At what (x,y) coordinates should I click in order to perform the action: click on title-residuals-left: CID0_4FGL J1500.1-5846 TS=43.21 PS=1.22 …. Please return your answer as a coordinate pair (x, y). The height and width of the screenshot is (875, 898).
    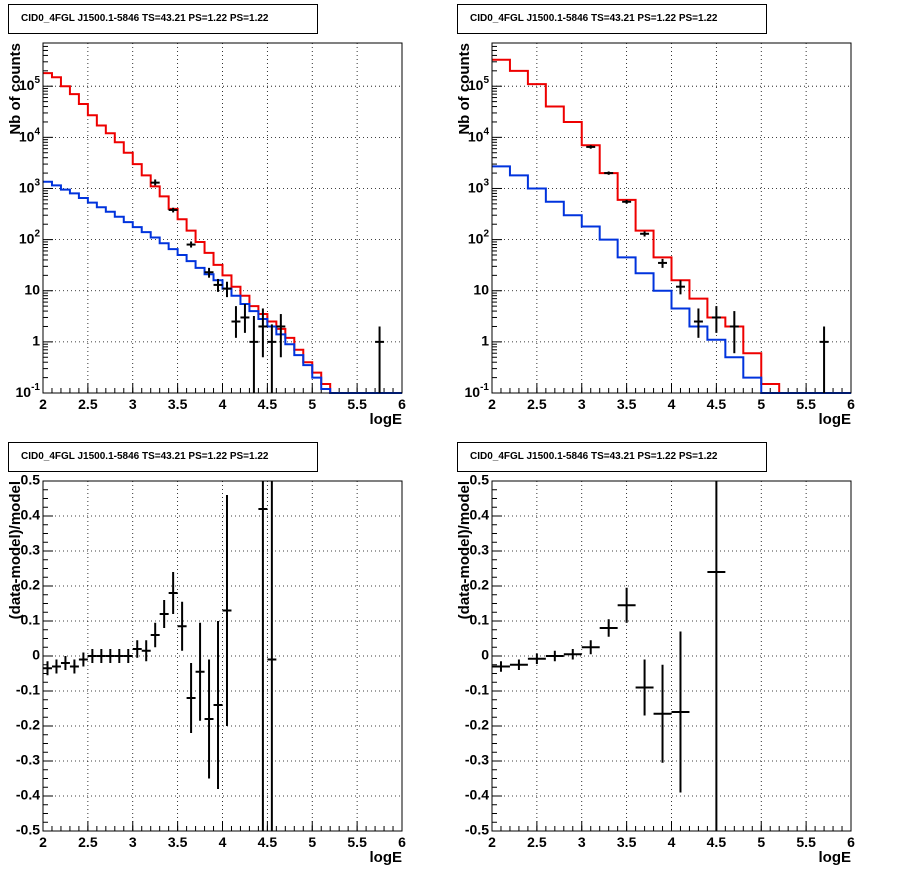
    Looking at the image, I should click on (163, 457).